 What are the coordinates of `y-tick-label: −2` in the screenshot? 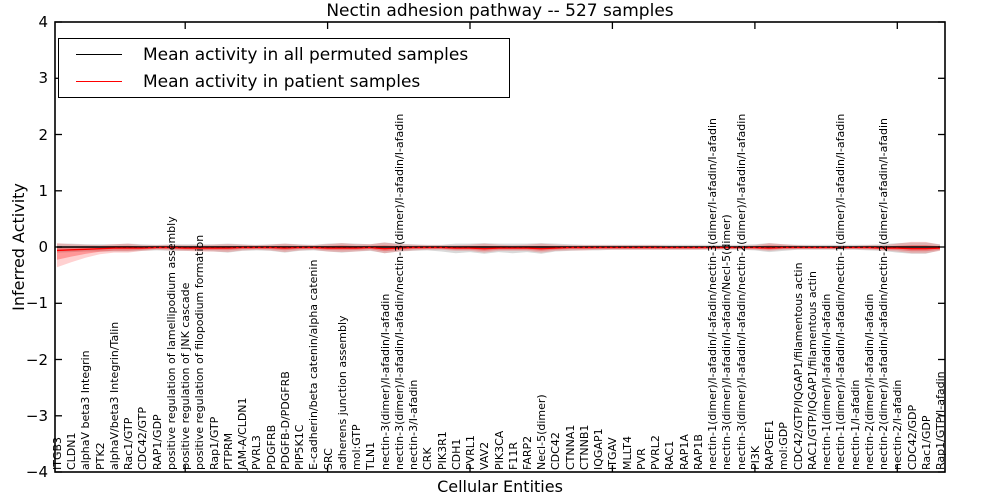 It's located at (36, 359).